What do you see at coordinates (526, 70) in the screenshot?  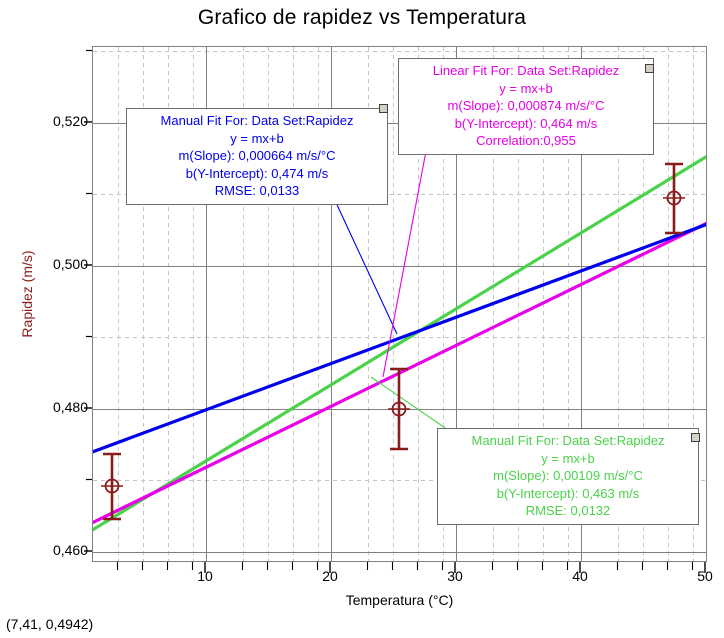 I see `callout-header: Linear Fit For: Data Set:Rapidez` at bounding box center [526, 70].